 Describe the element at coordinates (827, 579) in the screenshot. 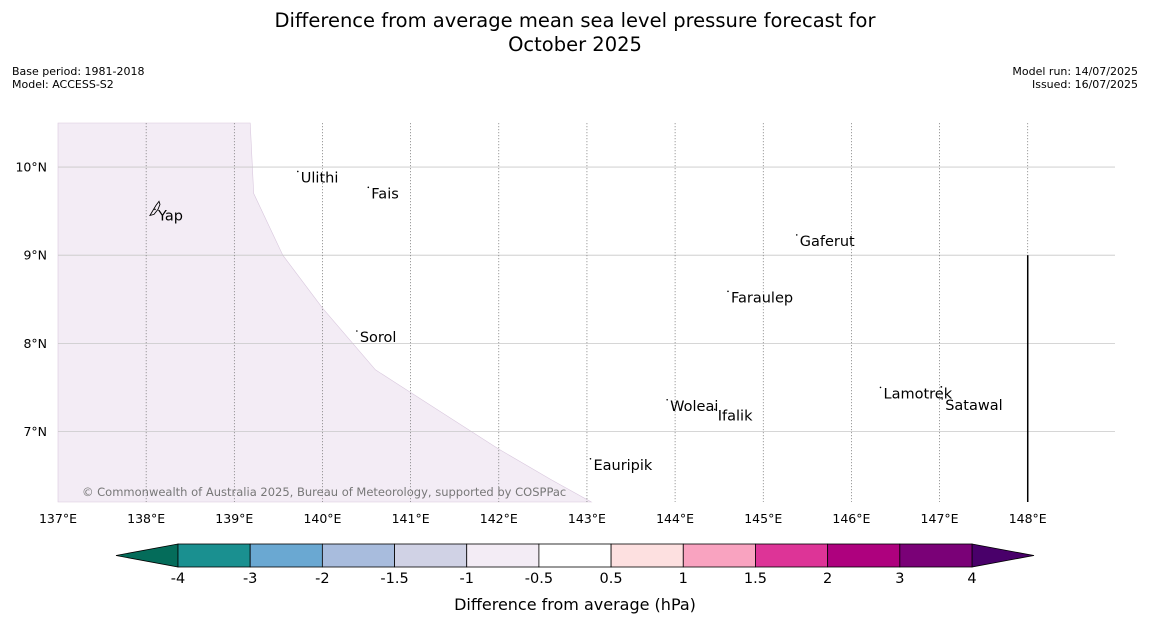

I see `colorbar-tick-label: 2` at that location.